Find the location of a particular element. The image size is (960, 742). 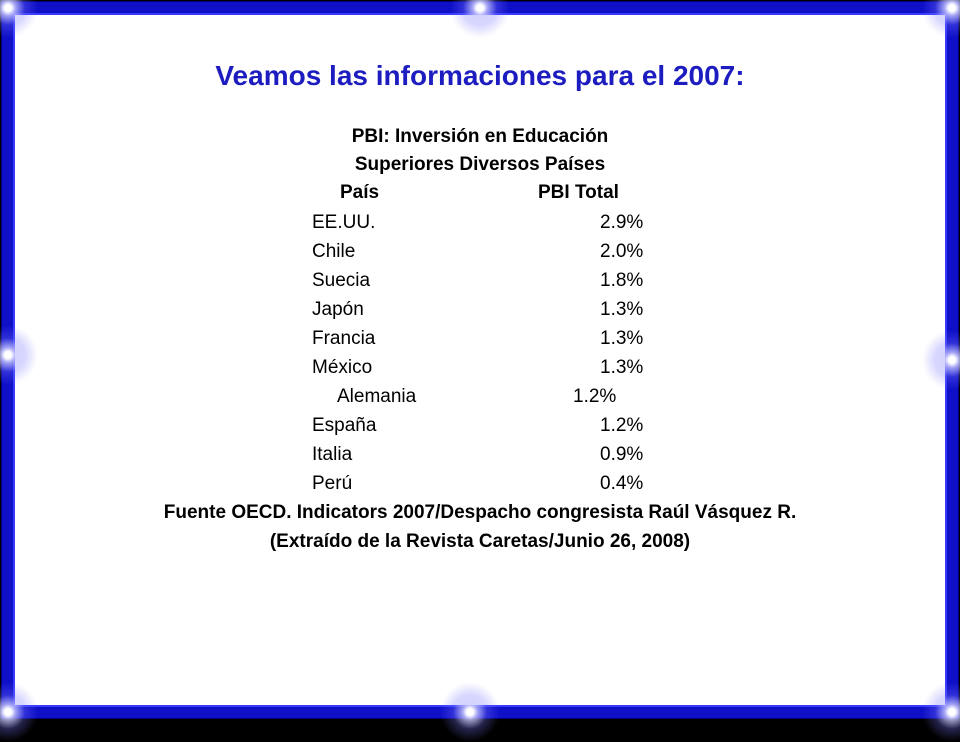

country-cell: Alemania is located at coordinates (377, 396).